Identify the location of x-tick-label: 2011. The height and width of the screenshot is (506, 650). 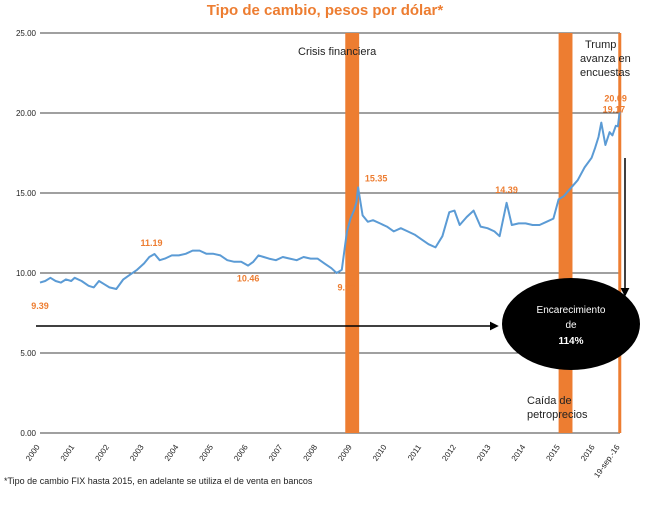
(415, 453).